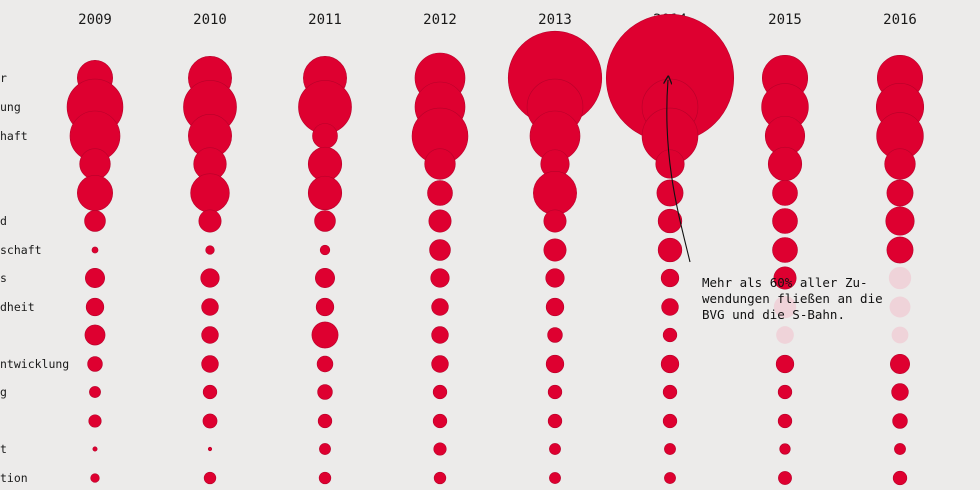 The height and width of the screenshot is (490, 980). What do you see at coordinates (785, 364) in the screenshot?
I see `bubble-2015-row10` at bounding box center [785, 364].